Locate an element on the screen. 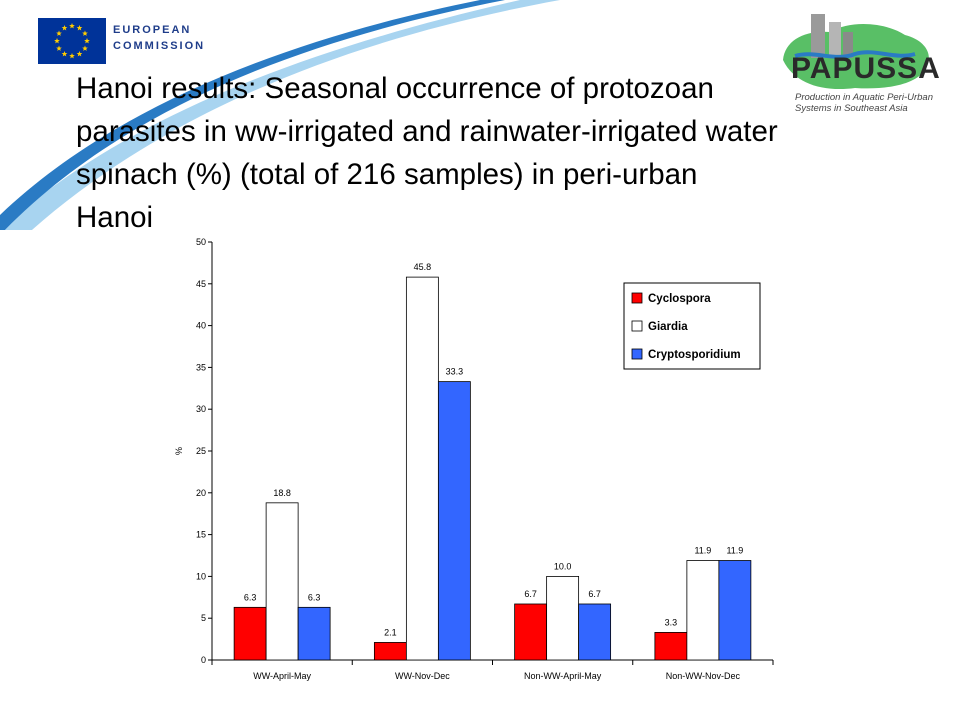 This screenshot has height=720, width=960. x-tick-label: WW-Nov-Dec is located at coordinates (422, 676).